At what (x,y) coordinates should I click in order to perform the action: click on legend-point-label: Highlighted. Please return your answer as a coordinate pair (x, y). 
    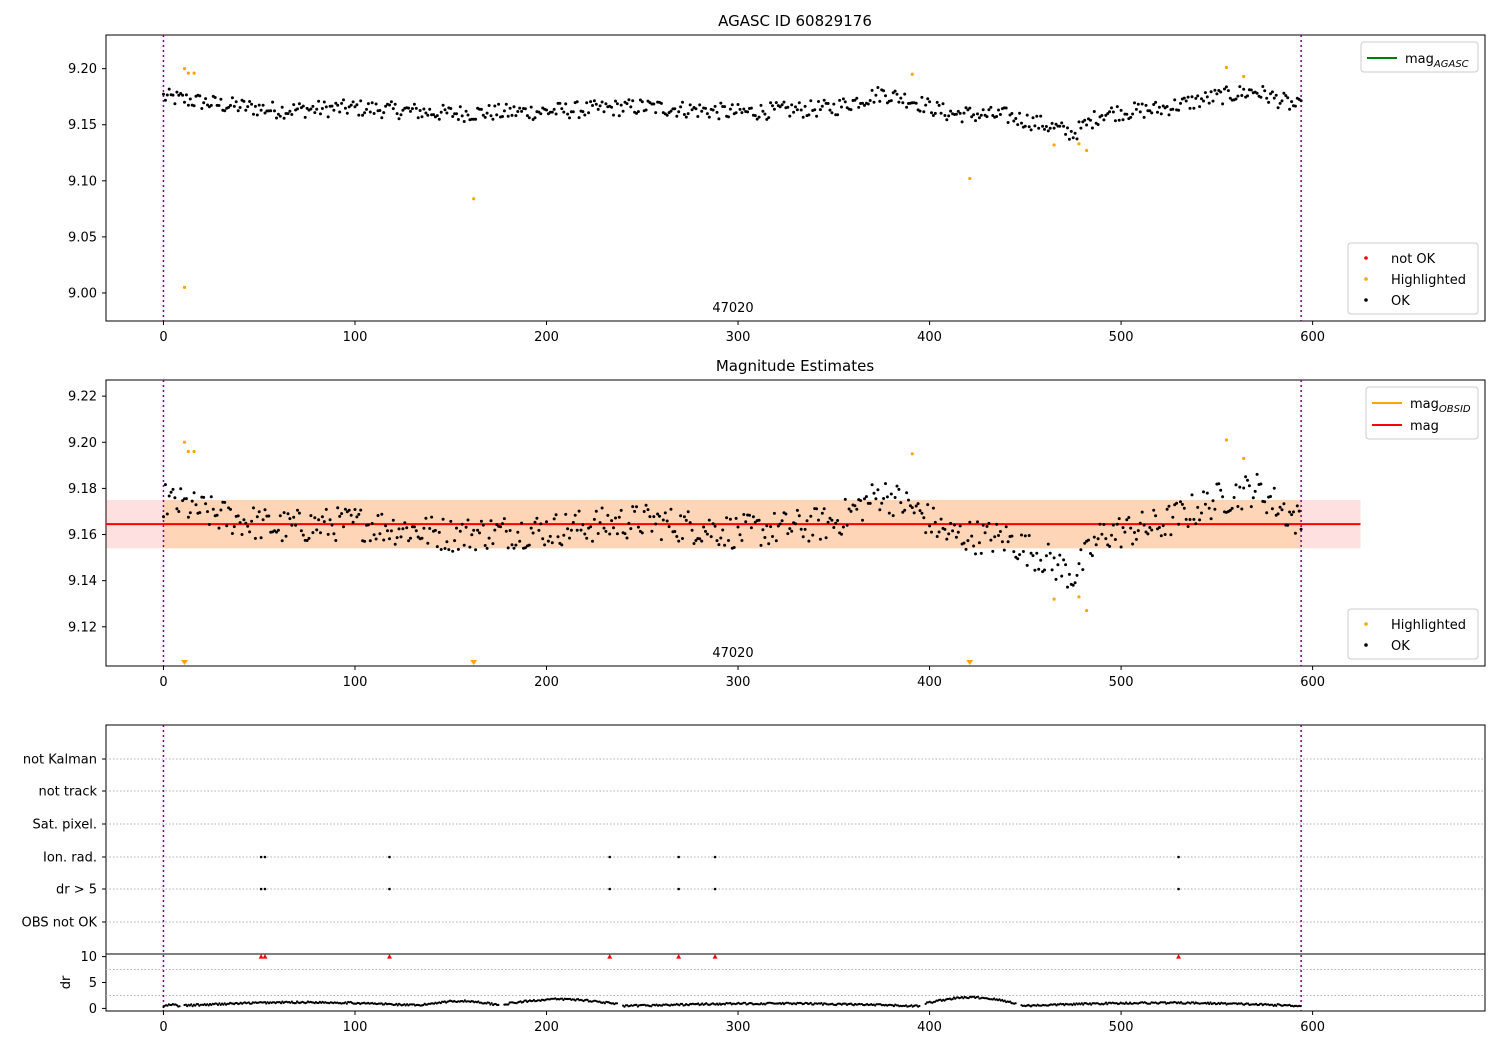
    Looking at the image, I should click on (1428, 625).